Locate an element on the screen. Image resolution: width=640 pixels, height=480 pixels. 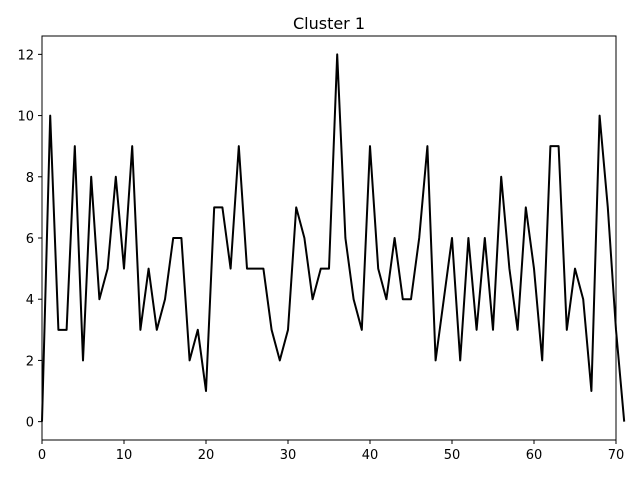
y-tick-label: 2 is located at coordinates (30, 361).